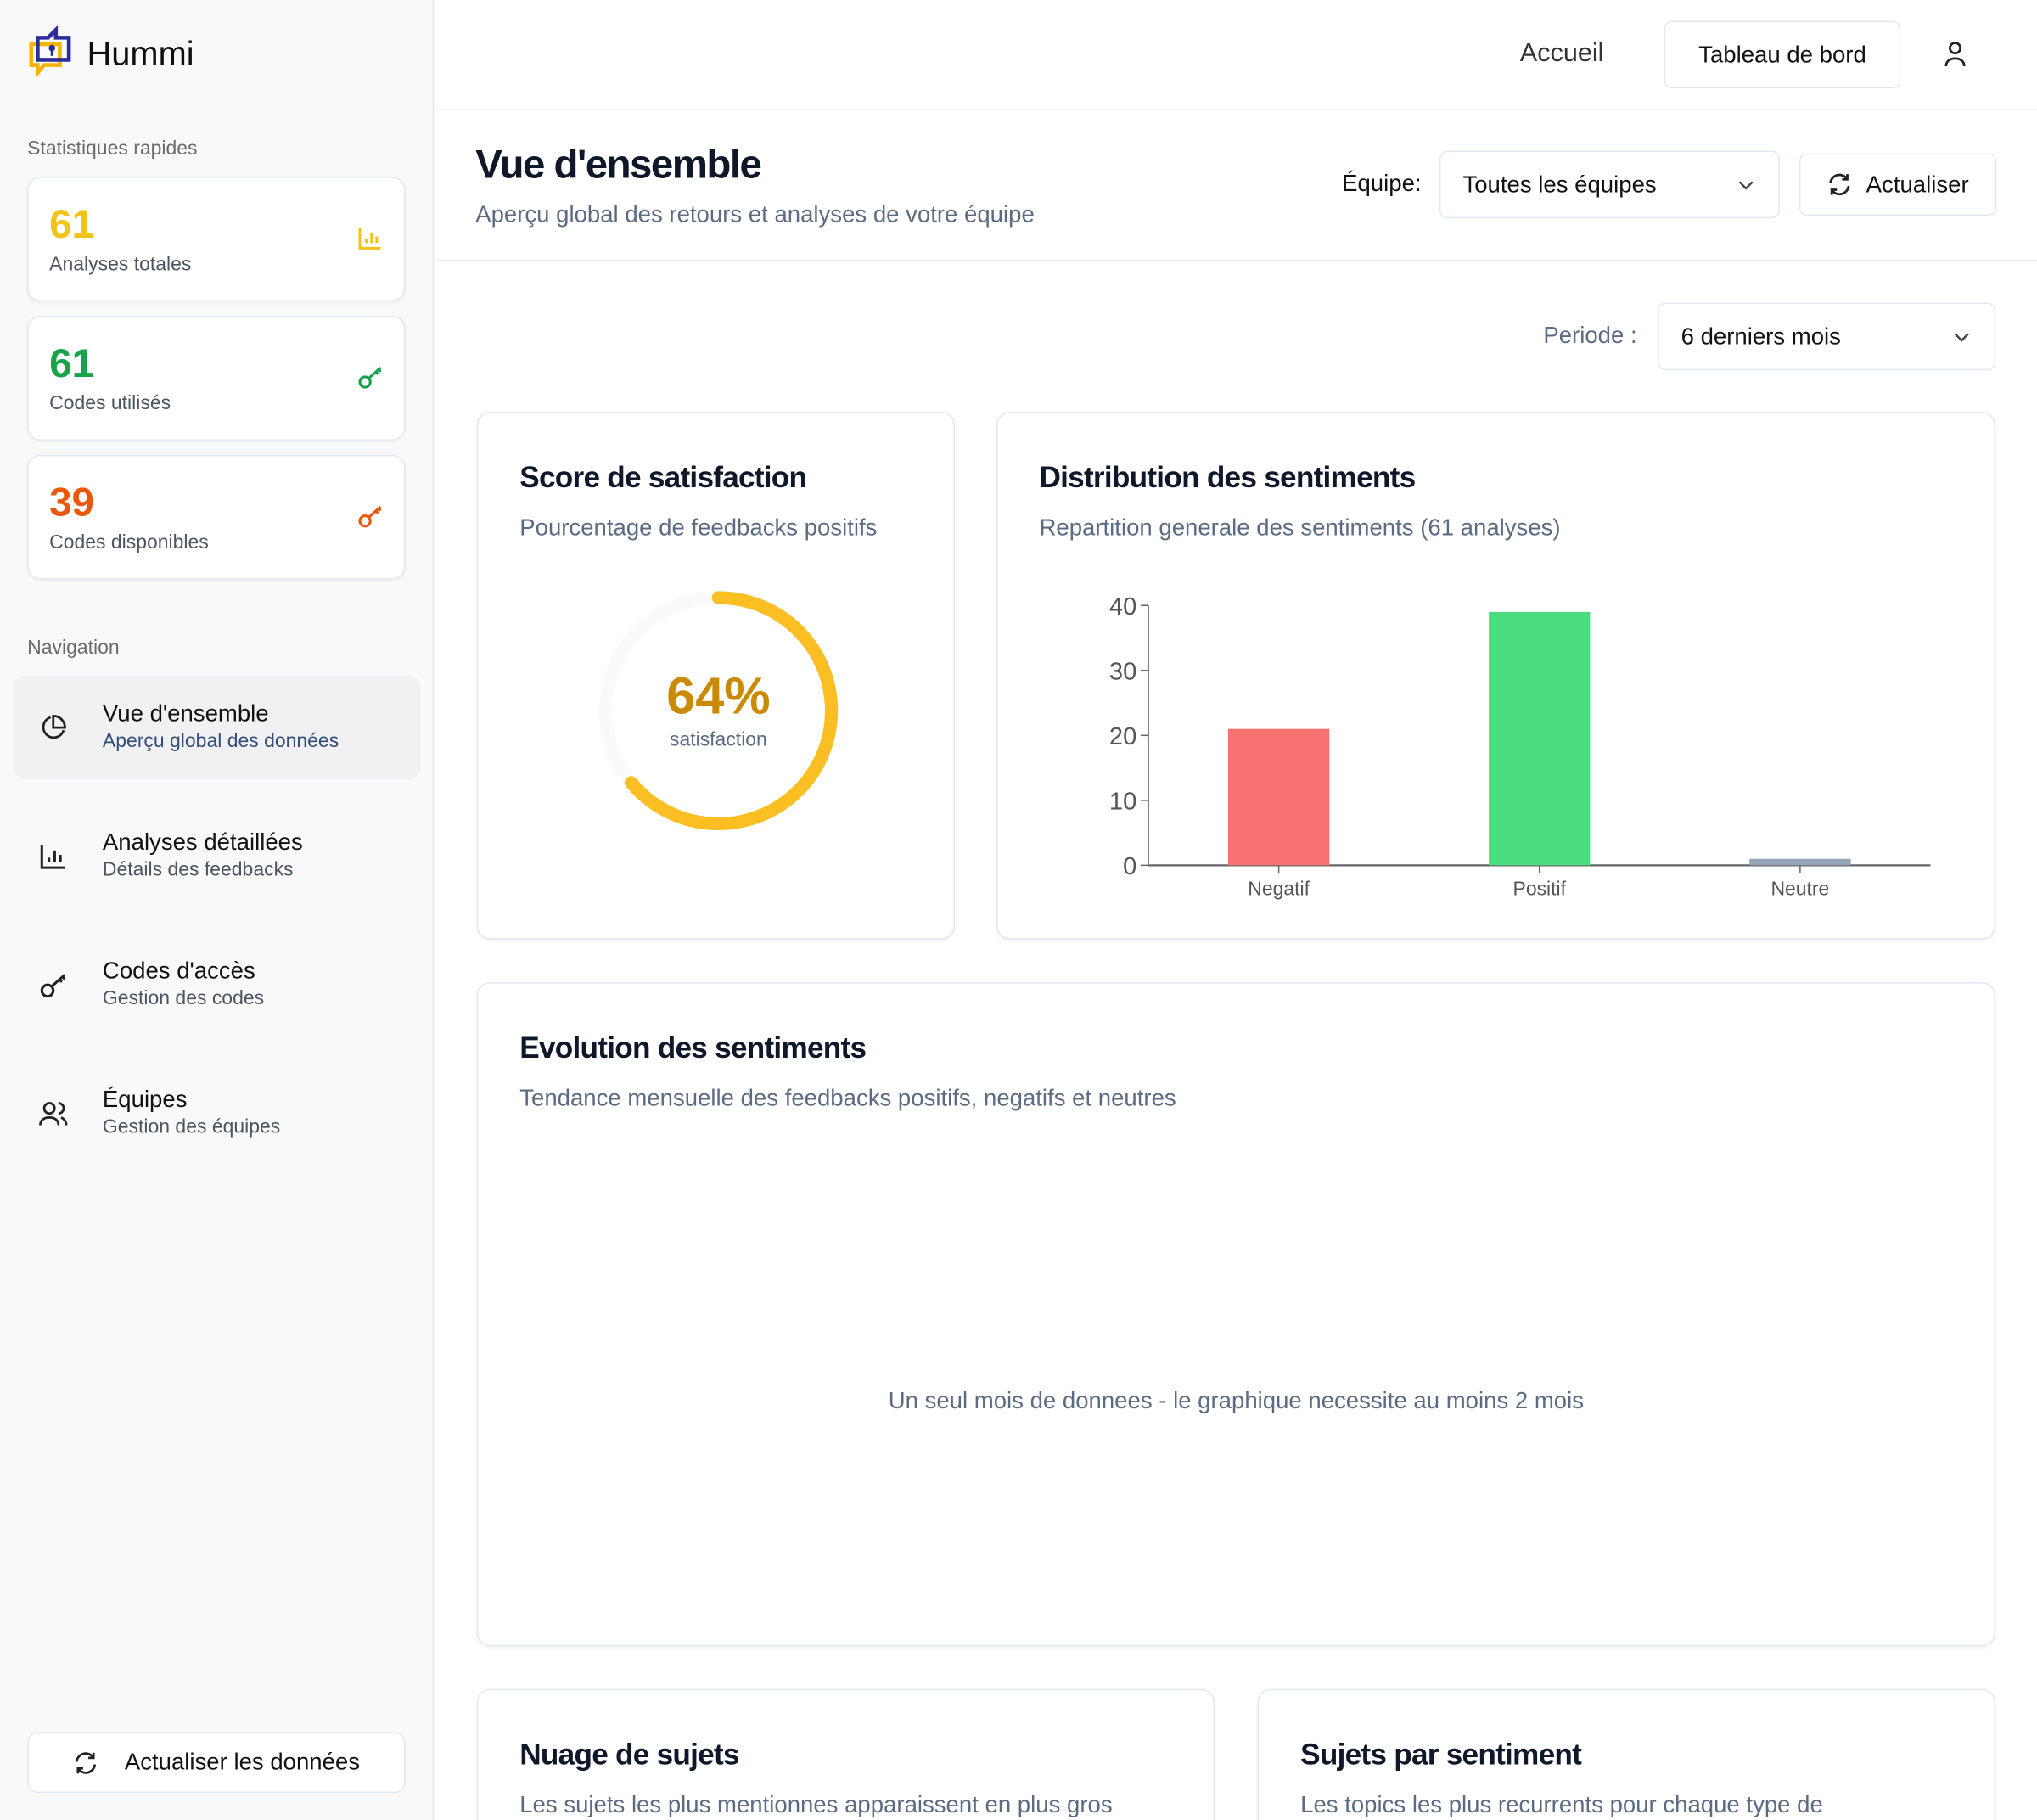 Image resolution: width=2037 pixels, height=1820 pixels. I want to click on quick-stats-label: Statistiques rapides, so click(113, 149).